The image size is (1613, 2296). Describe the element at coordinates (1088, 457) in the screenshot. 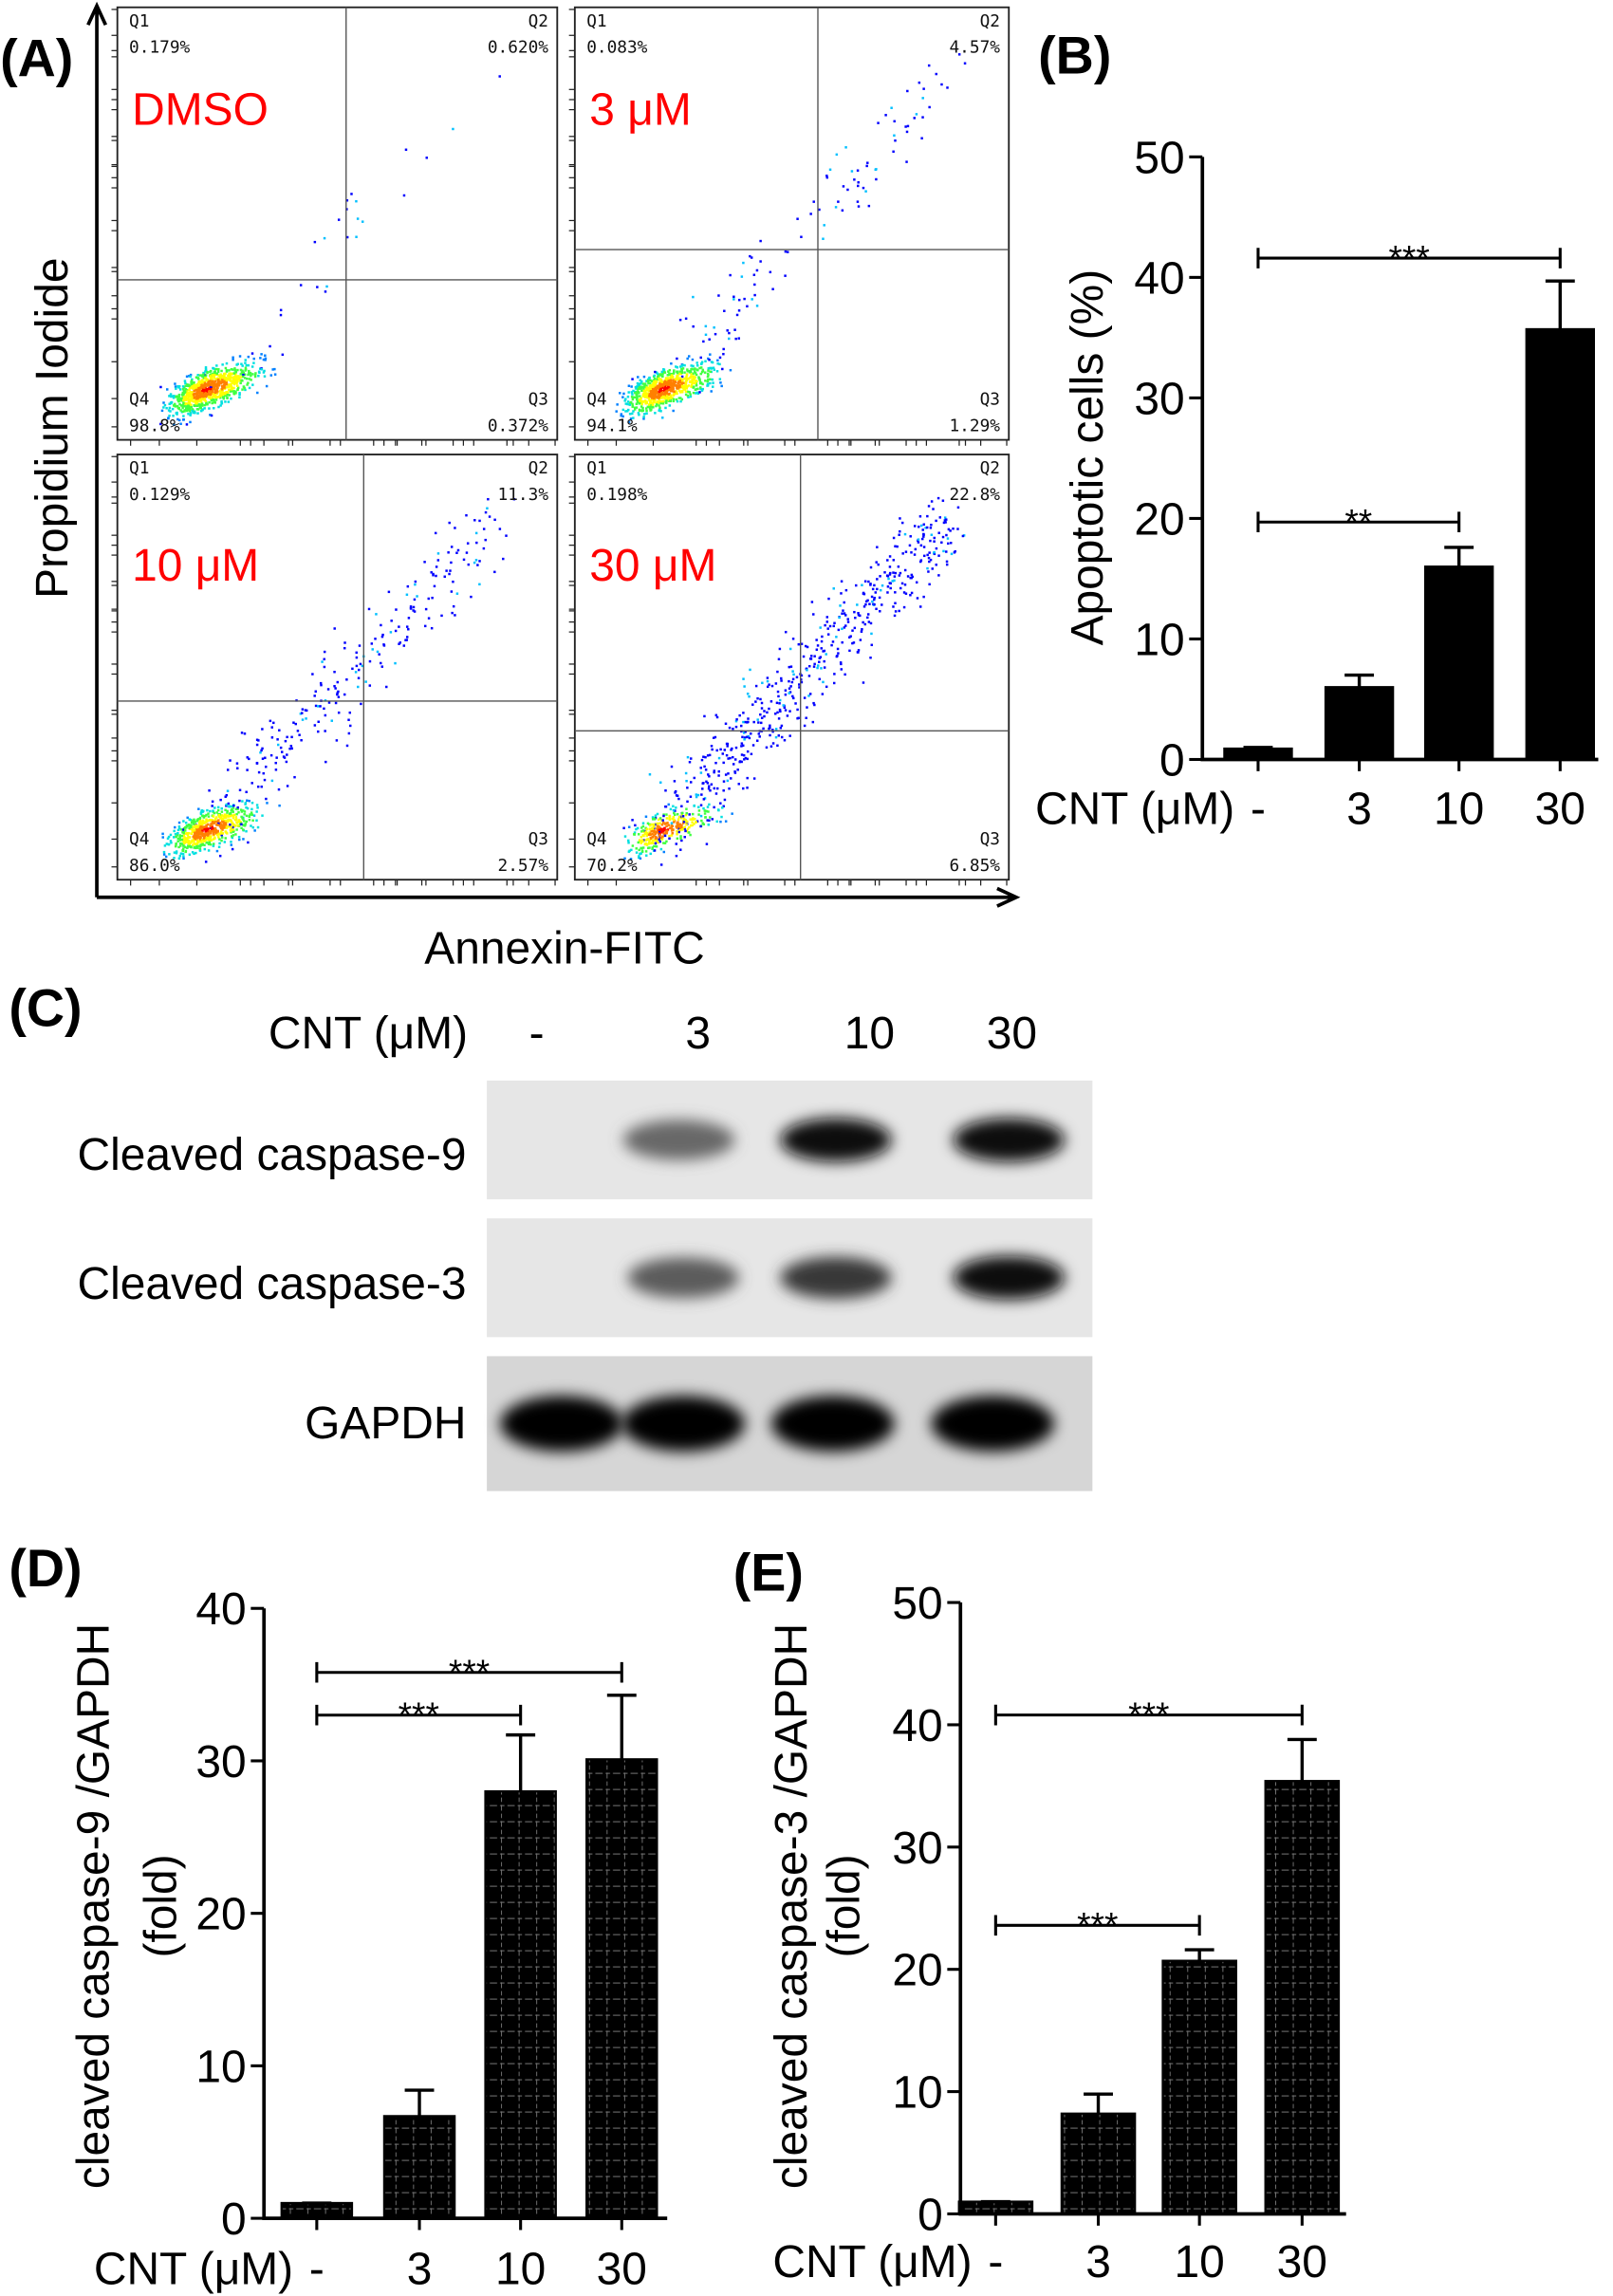

I see `y-axis-label: Apoptotic cells (%)` at that location.